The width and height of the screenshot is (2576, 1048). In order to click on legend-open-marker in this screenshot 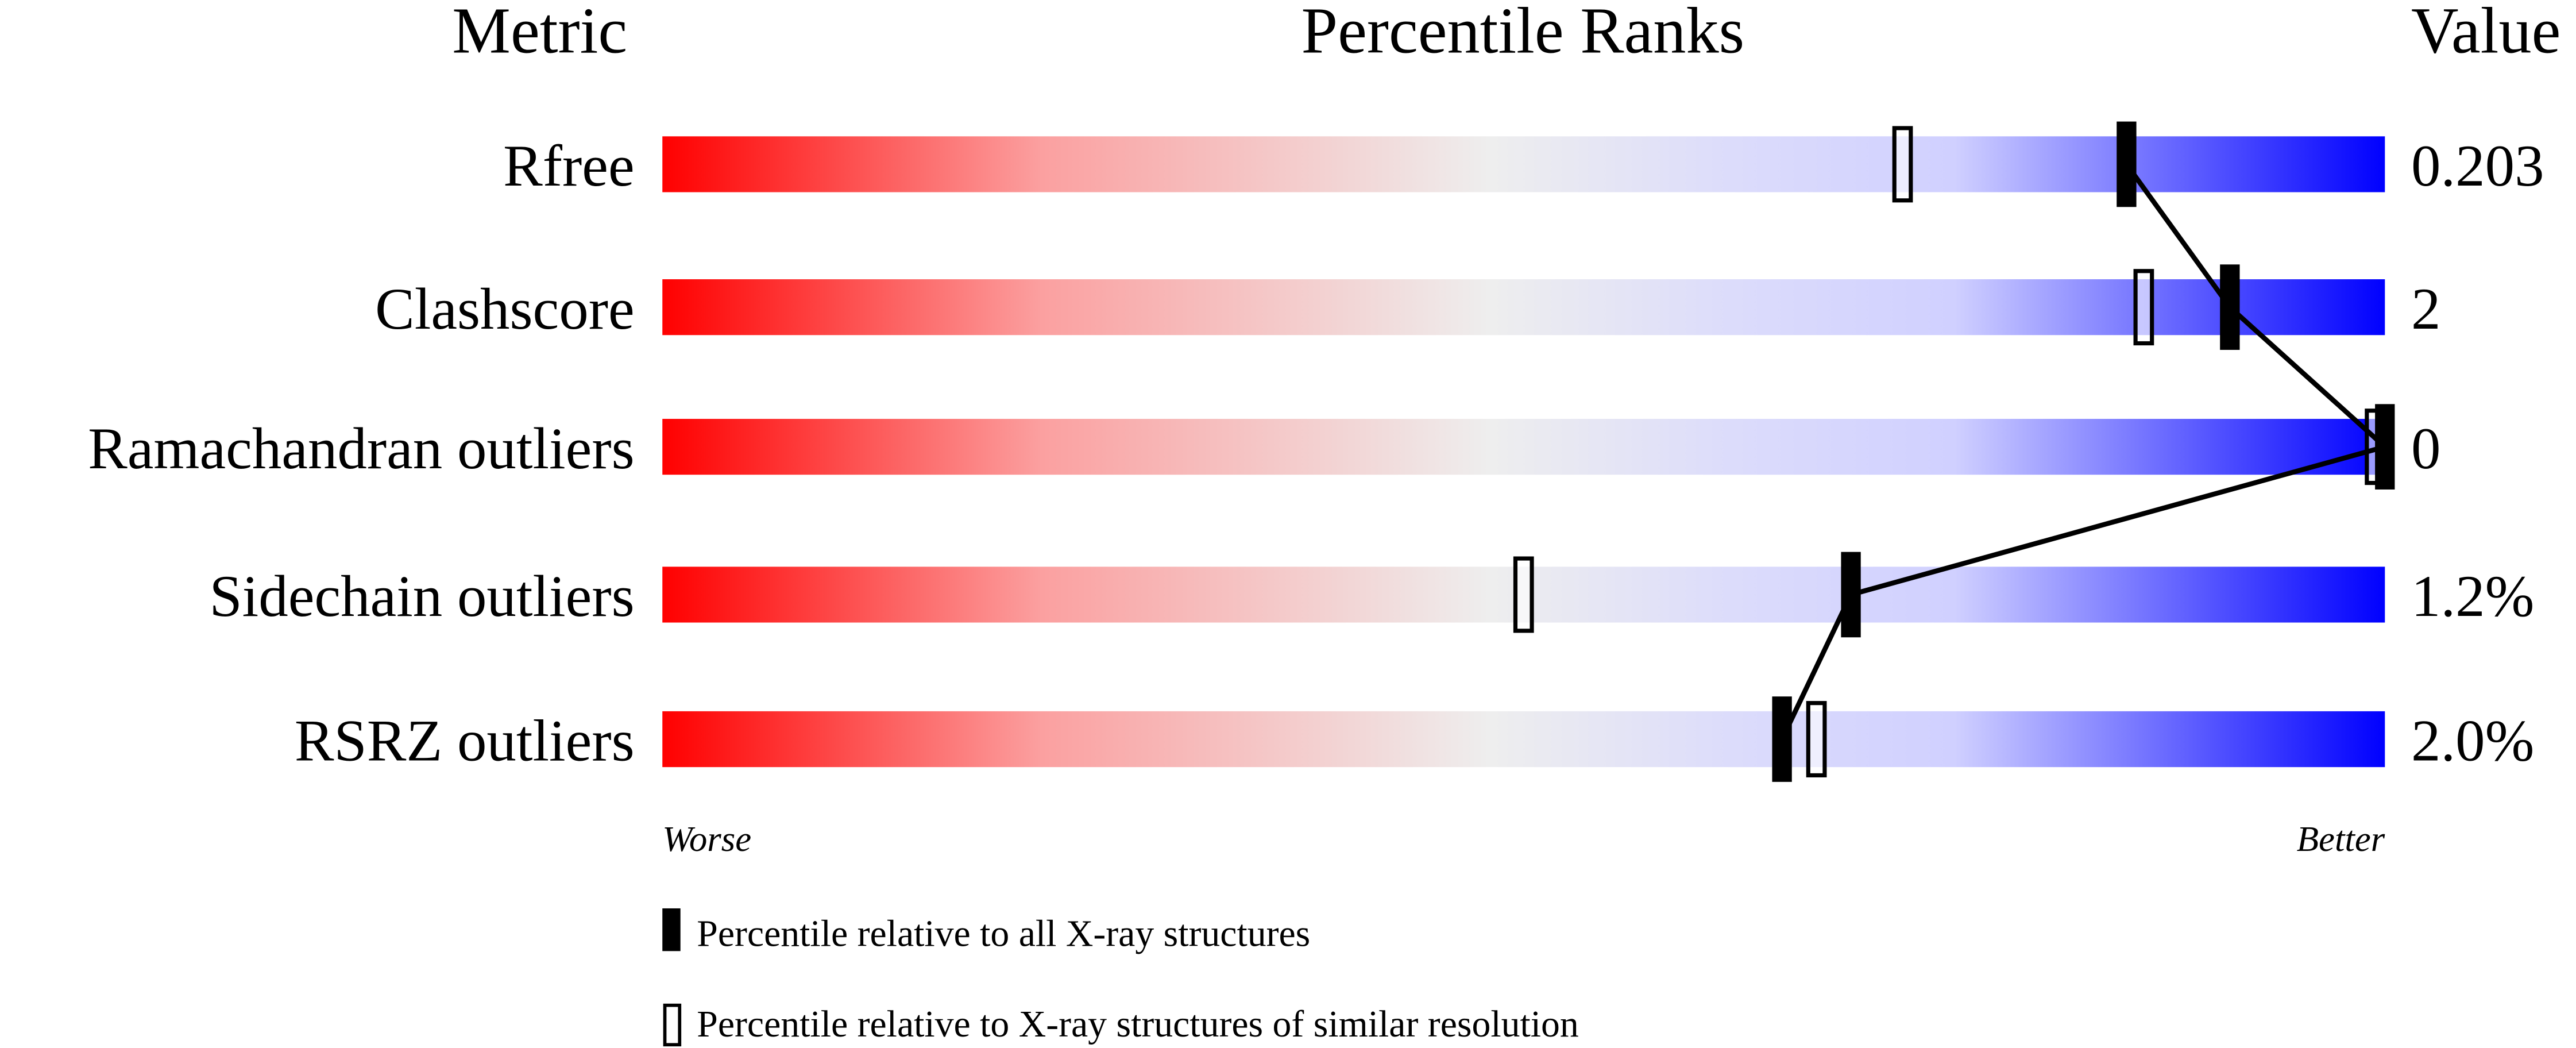, I will do `click(672, 1025)`.